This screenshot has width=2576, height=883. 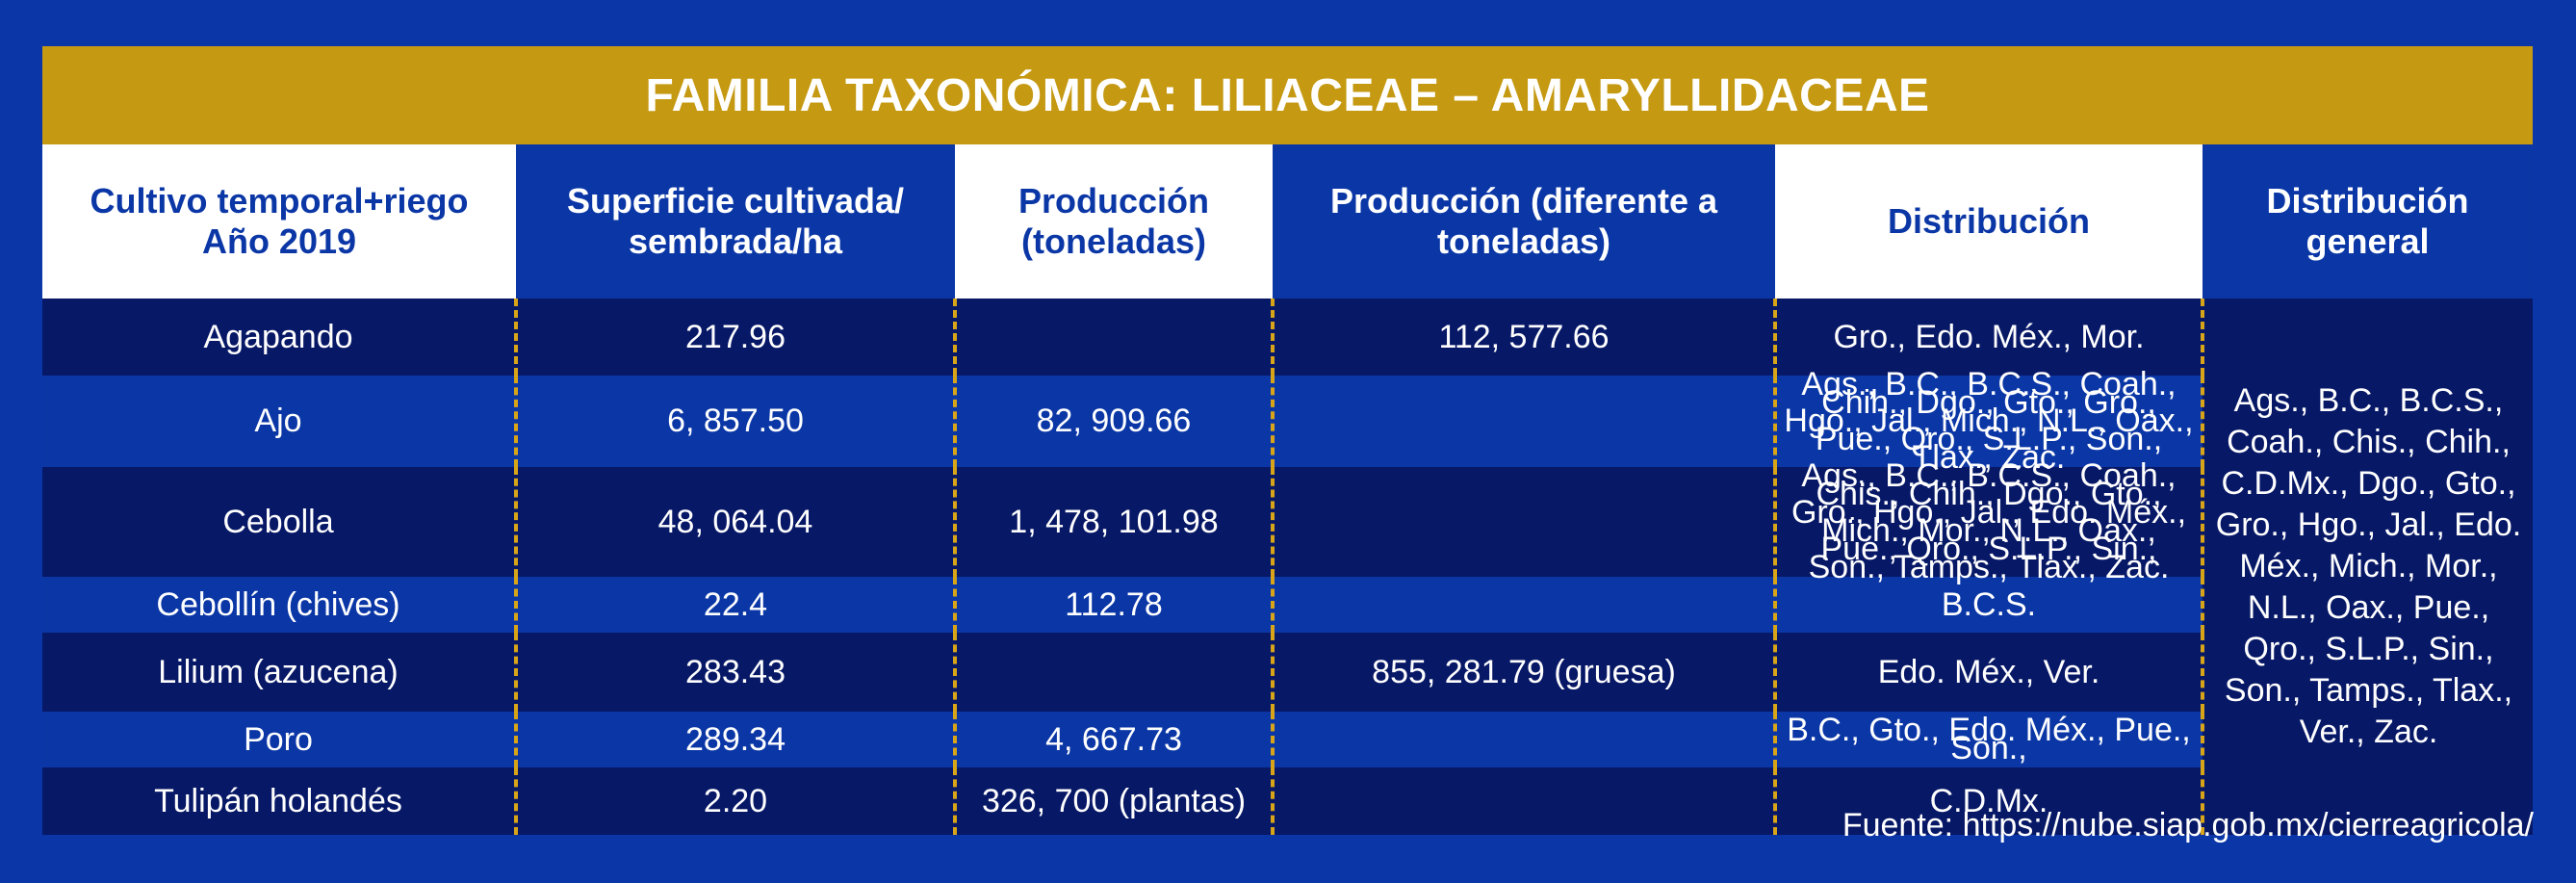 I want to click on area-cell: 6, 857.50, so click(x=736, y=422).